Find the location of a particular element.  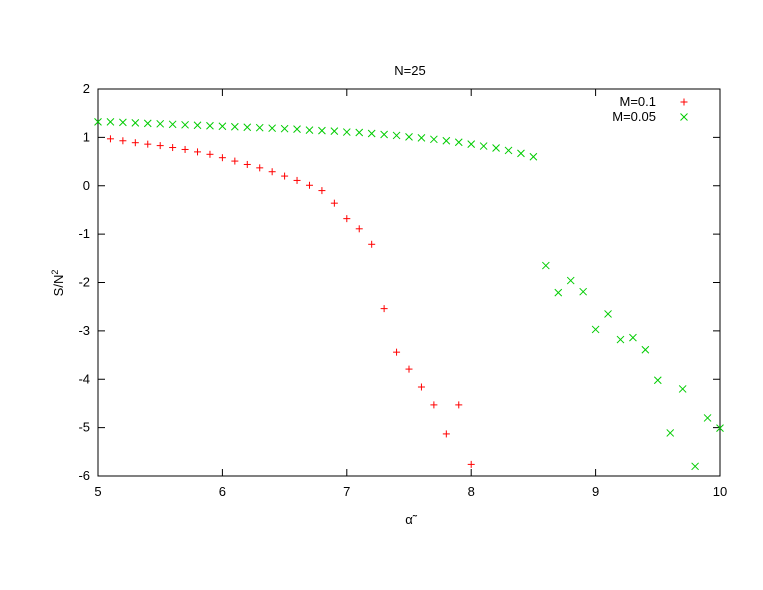

y-tick-label: -6 is located at coordinates (84, 475).